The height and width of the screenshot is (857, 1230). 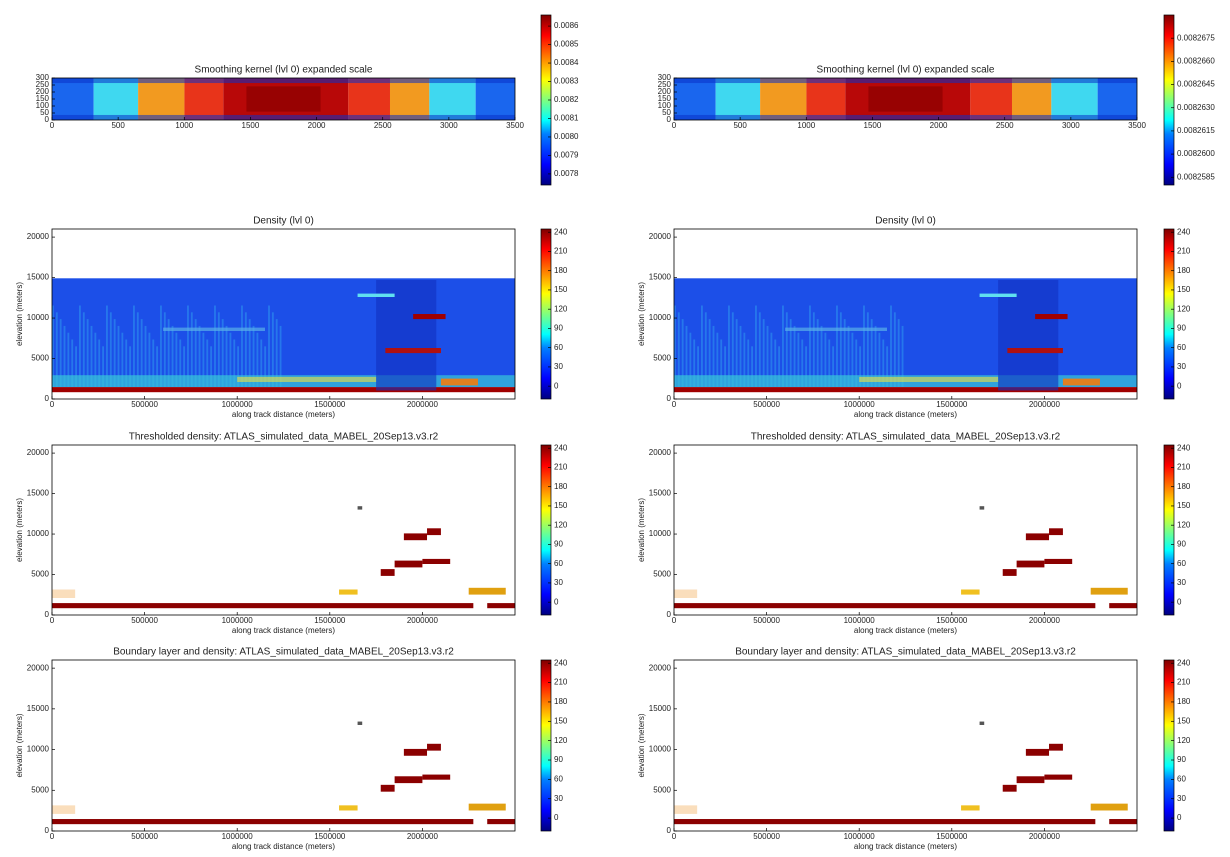 What do you see at coordinates (1196, 37) in the screenshot?
I see `colorbar-tick-label: 0.0082675` at bounding box center [1196, 37].